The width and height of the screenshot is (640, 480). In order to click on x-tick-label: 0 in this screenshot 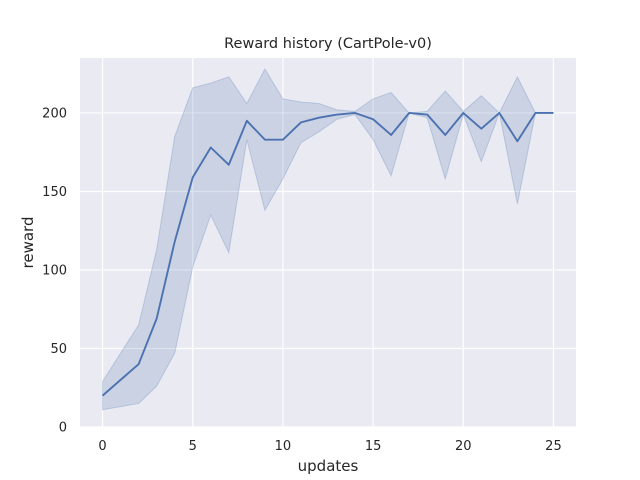, I will do `click(102, 446)`.